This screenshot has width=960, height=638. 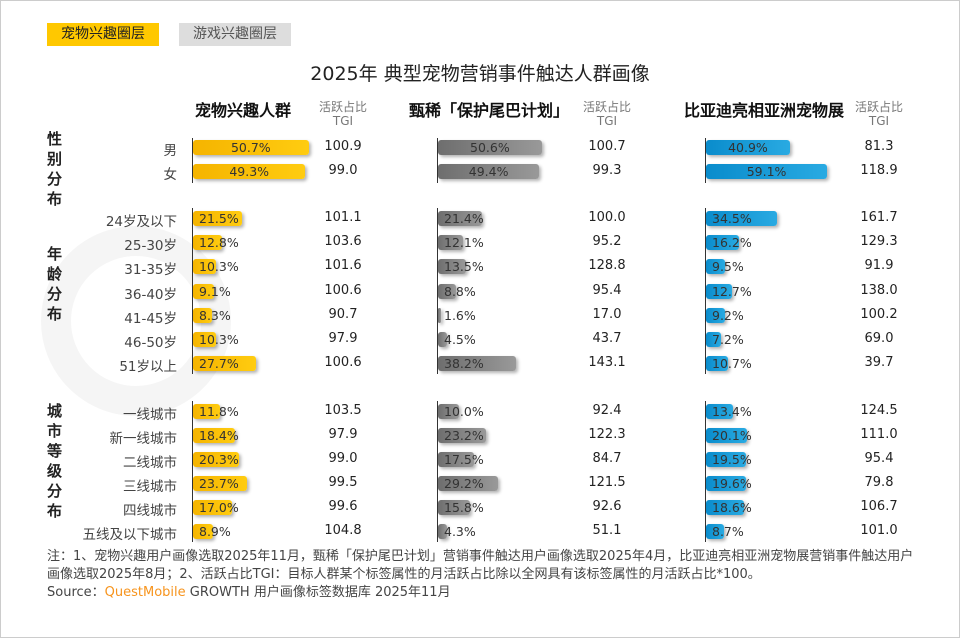 I want to click on section-label: 年龄分布, so click(x=55, y=284).